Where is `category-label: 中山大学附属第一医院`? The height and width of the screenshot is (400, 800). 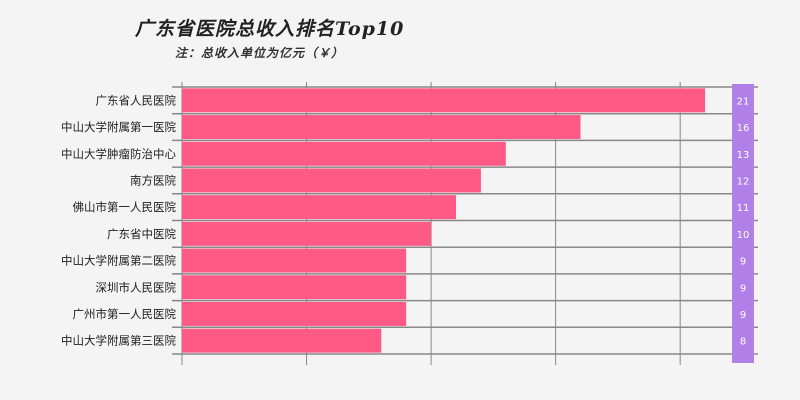
category-label: 中山大学附属第一医院 is located at coordinates (118, 127).